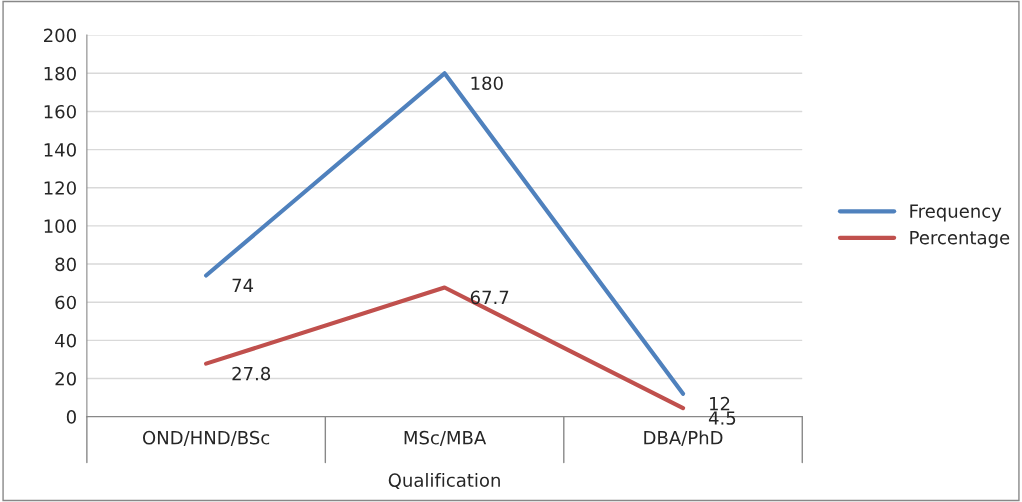  What do you see at coordinates (720, 403) in the screenshot?
I see `data-label: 12` at bounding box center [720, 403].